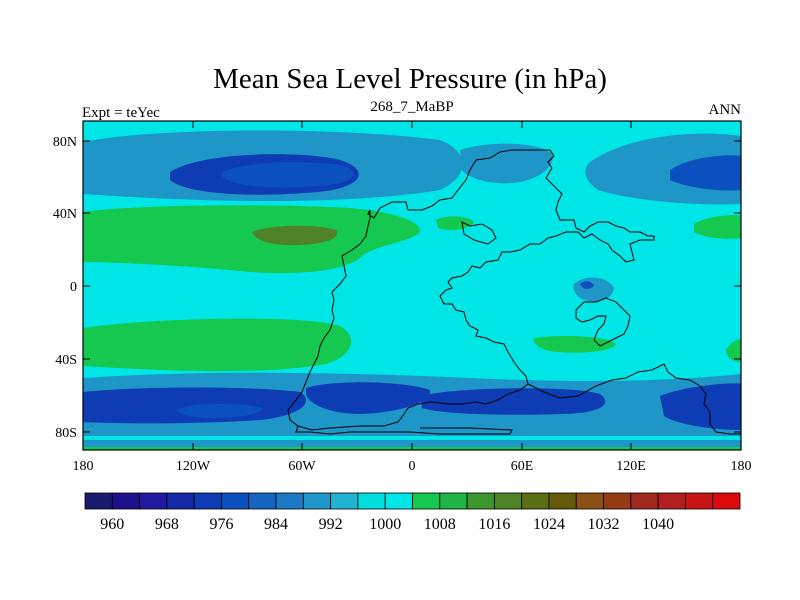  I want to click on colorbar-label: 992, so click(331, 524).